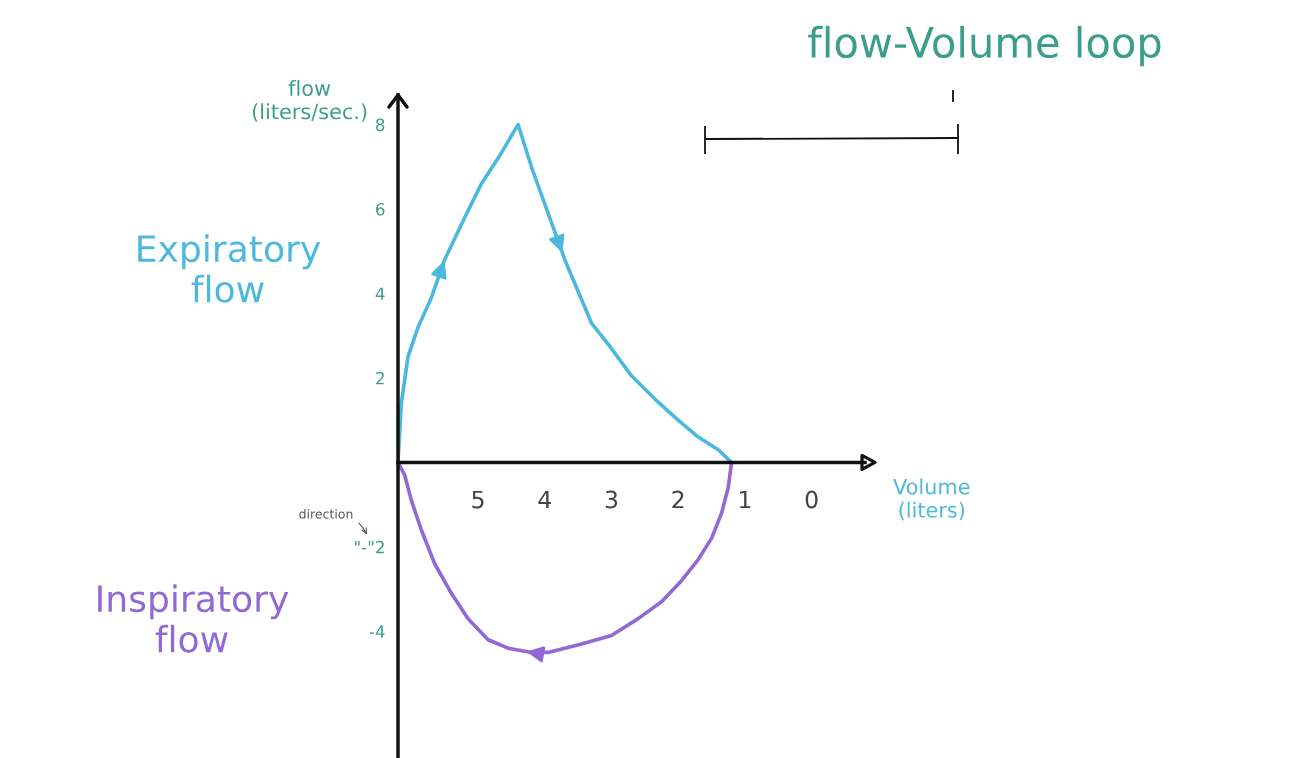  Describe the element at coordinates (678, 499) in the screenshot. I see `x-tick-label: 2` at that location.